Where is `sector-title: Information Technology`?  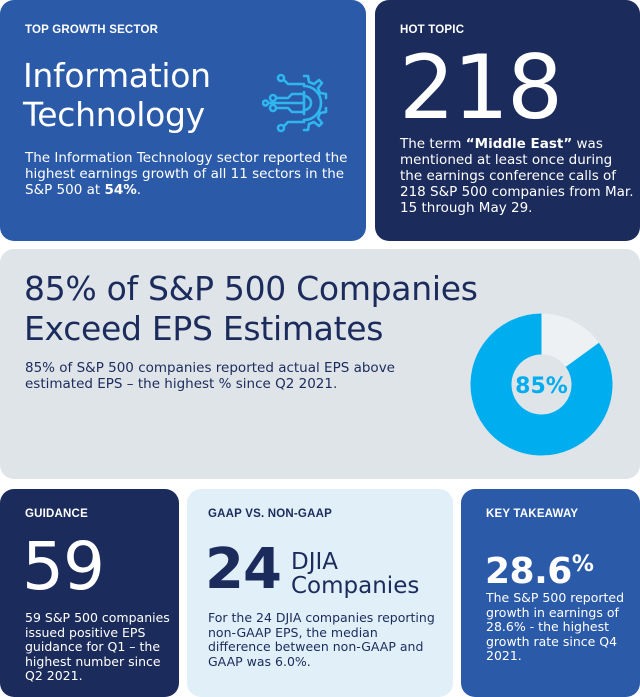
sector-title: Information Technology is located at coordinates (143, 95).